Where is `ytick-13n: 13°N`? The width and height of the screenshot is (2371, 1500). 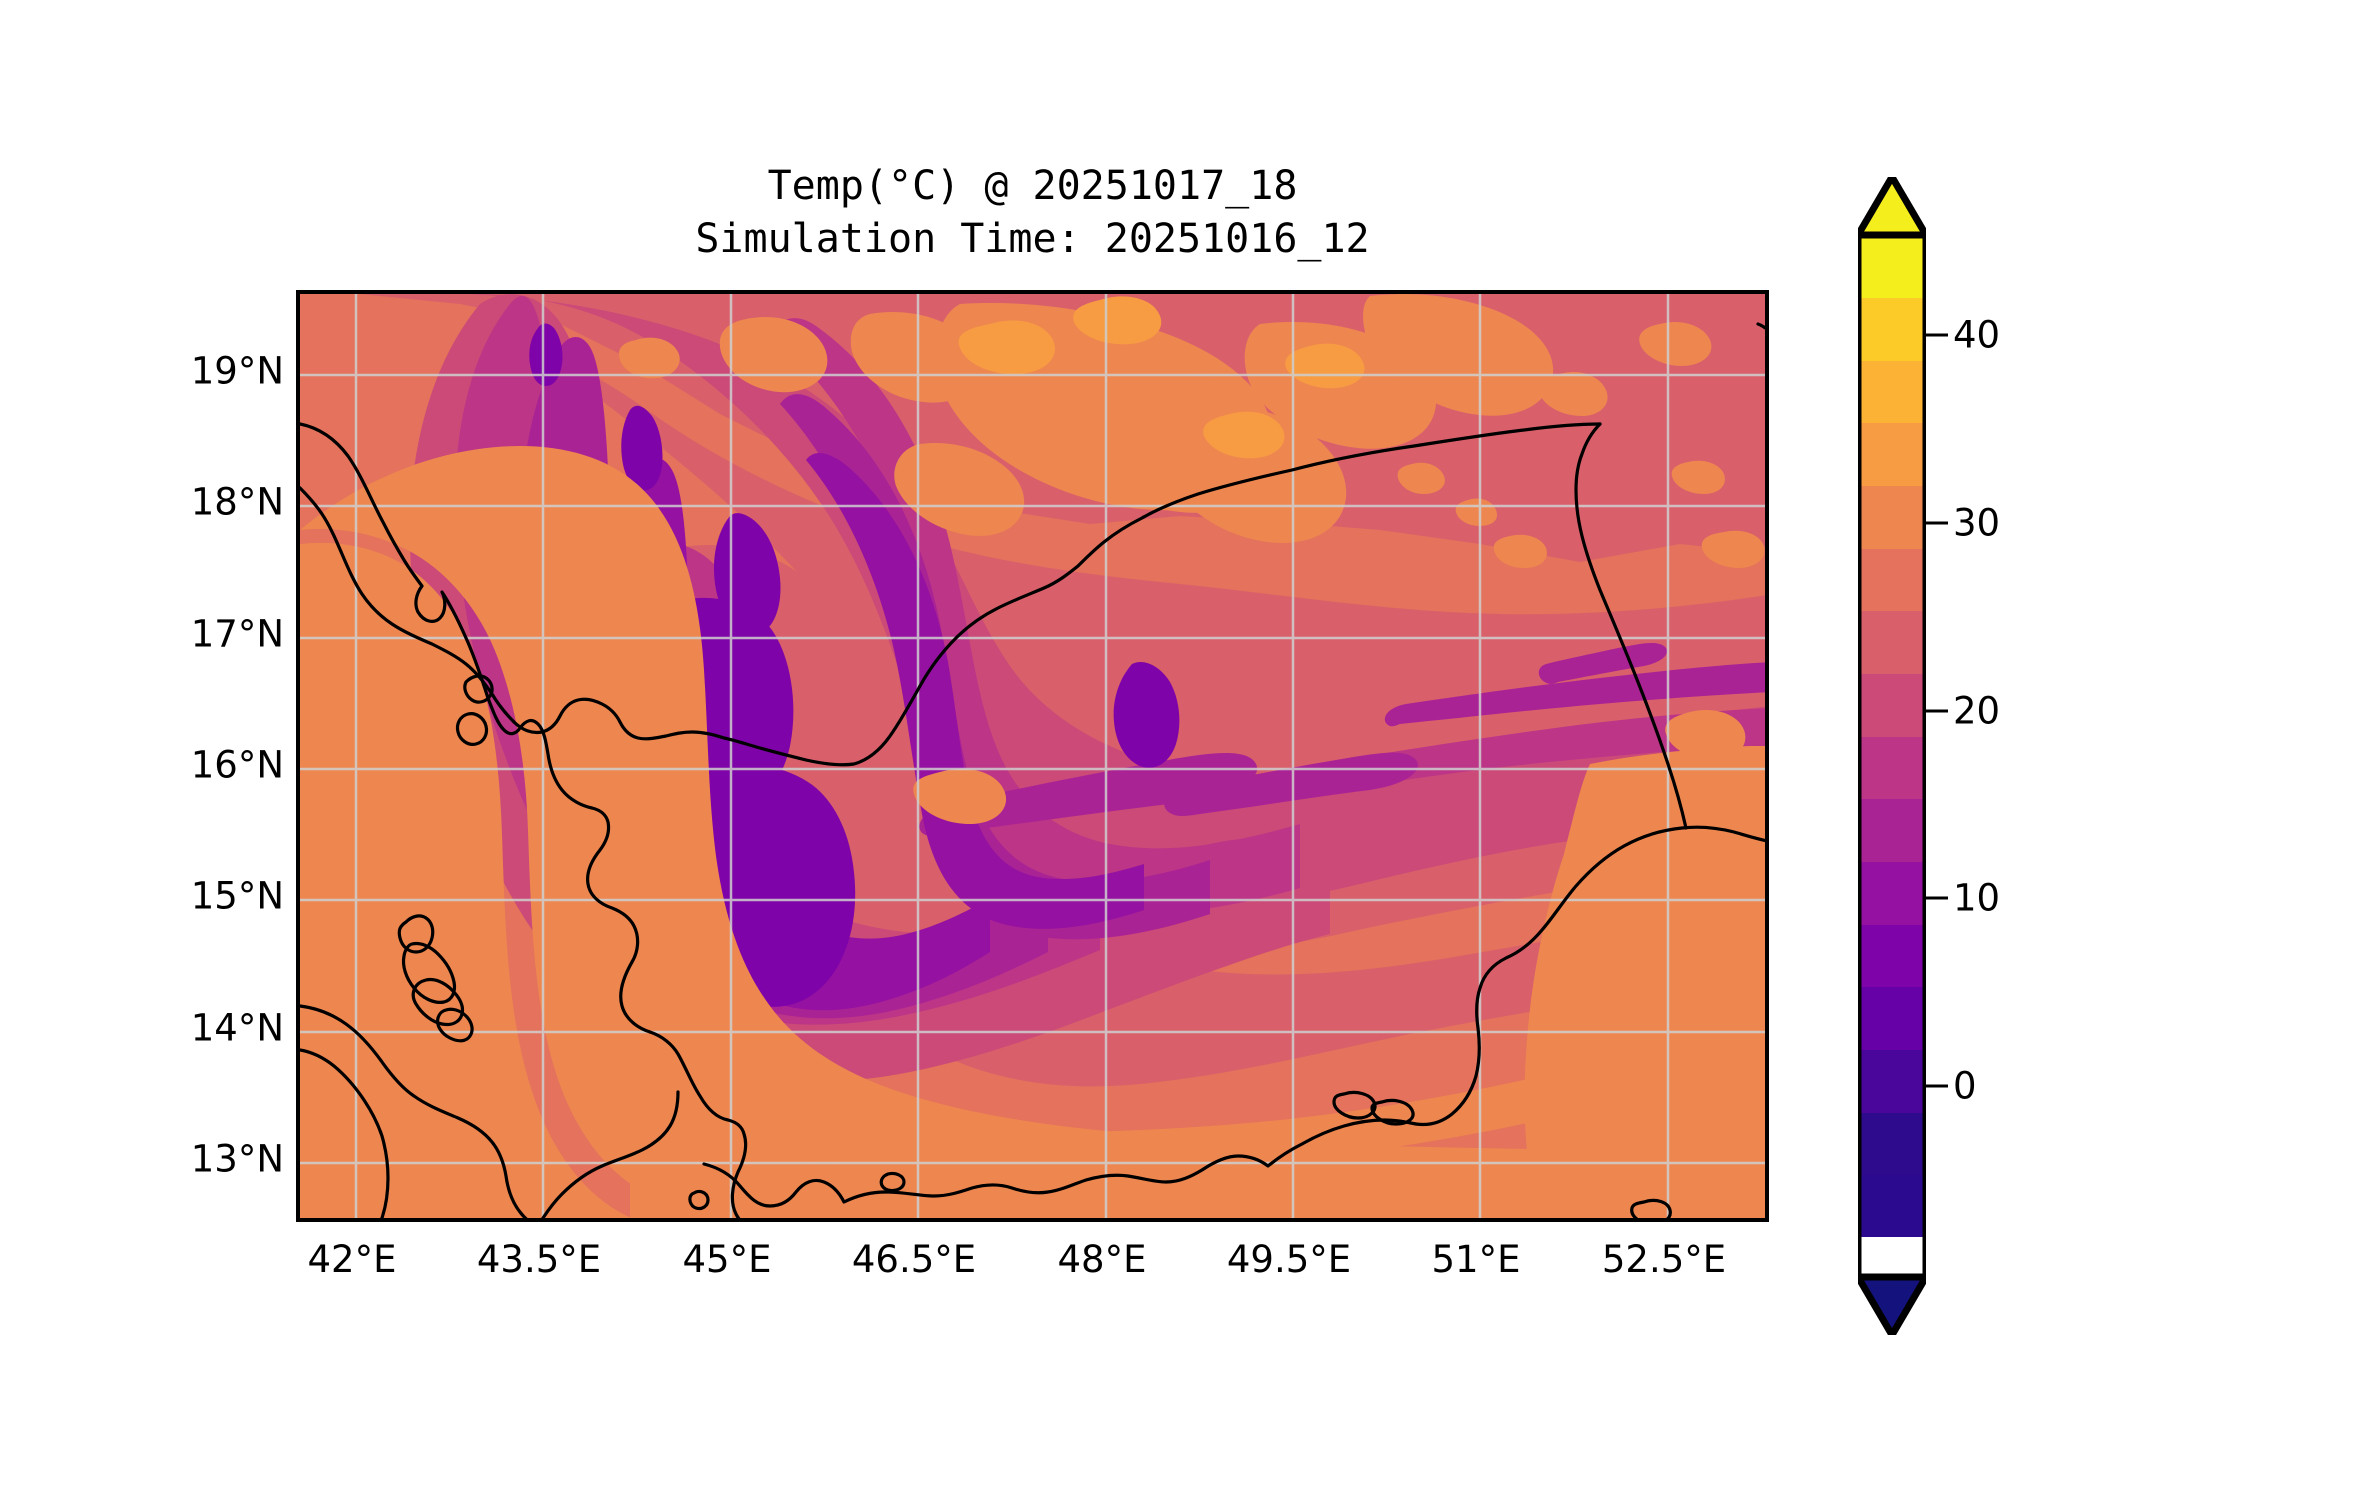
ytick-13n: 13°N is located at coordinates (237, 1159).